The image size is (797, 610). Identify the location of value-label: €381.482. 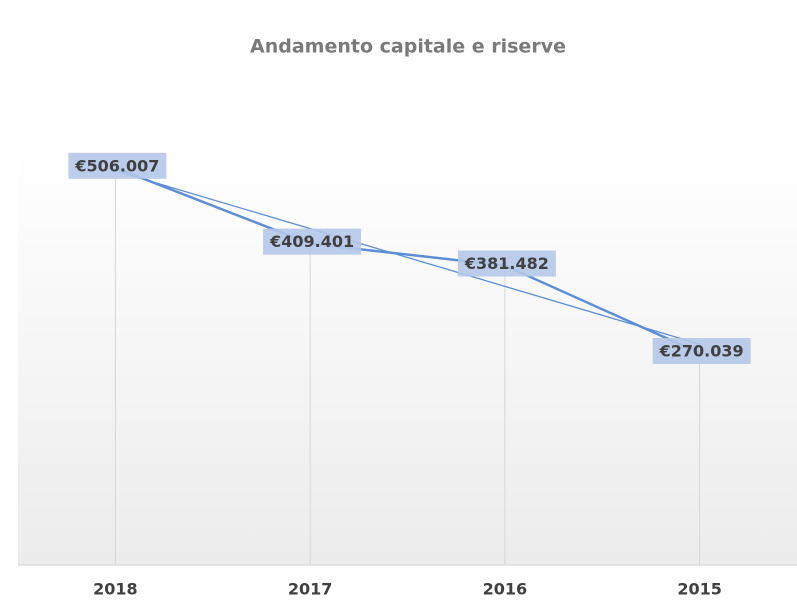
(506, 263).